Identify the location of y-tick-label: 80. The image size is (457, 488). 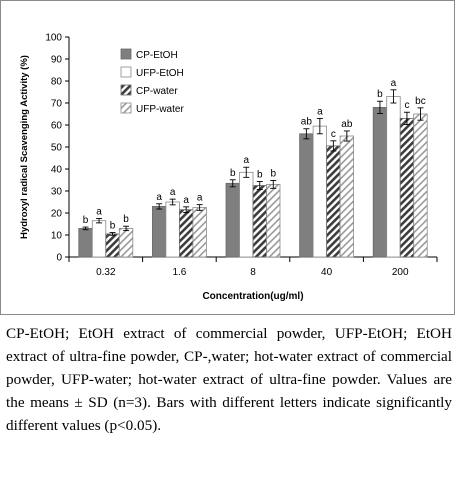
(57, 82).